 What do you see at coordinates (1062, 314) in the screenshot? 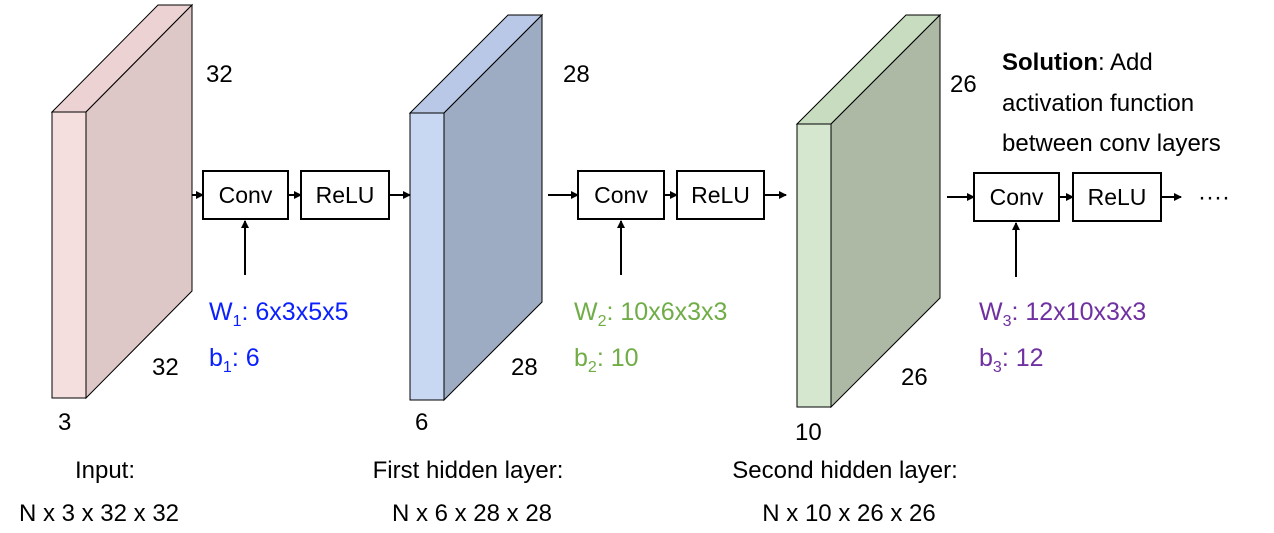
I see `w3-label: W3: 12x10x3x3` at bounding box center [1062, 314].